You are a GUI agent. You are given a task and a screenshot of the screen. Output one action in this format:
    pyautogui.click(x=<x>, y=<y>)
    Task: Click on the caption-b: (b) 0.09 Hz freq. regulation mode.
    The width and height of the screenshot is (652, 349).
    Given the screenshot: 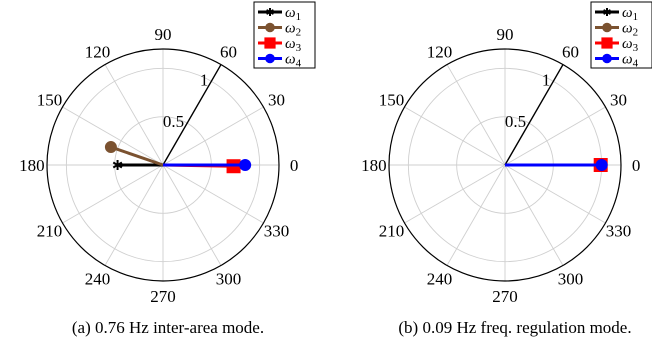 What is the action you would take?
    pyautogui.click(x=515, y=327)
    